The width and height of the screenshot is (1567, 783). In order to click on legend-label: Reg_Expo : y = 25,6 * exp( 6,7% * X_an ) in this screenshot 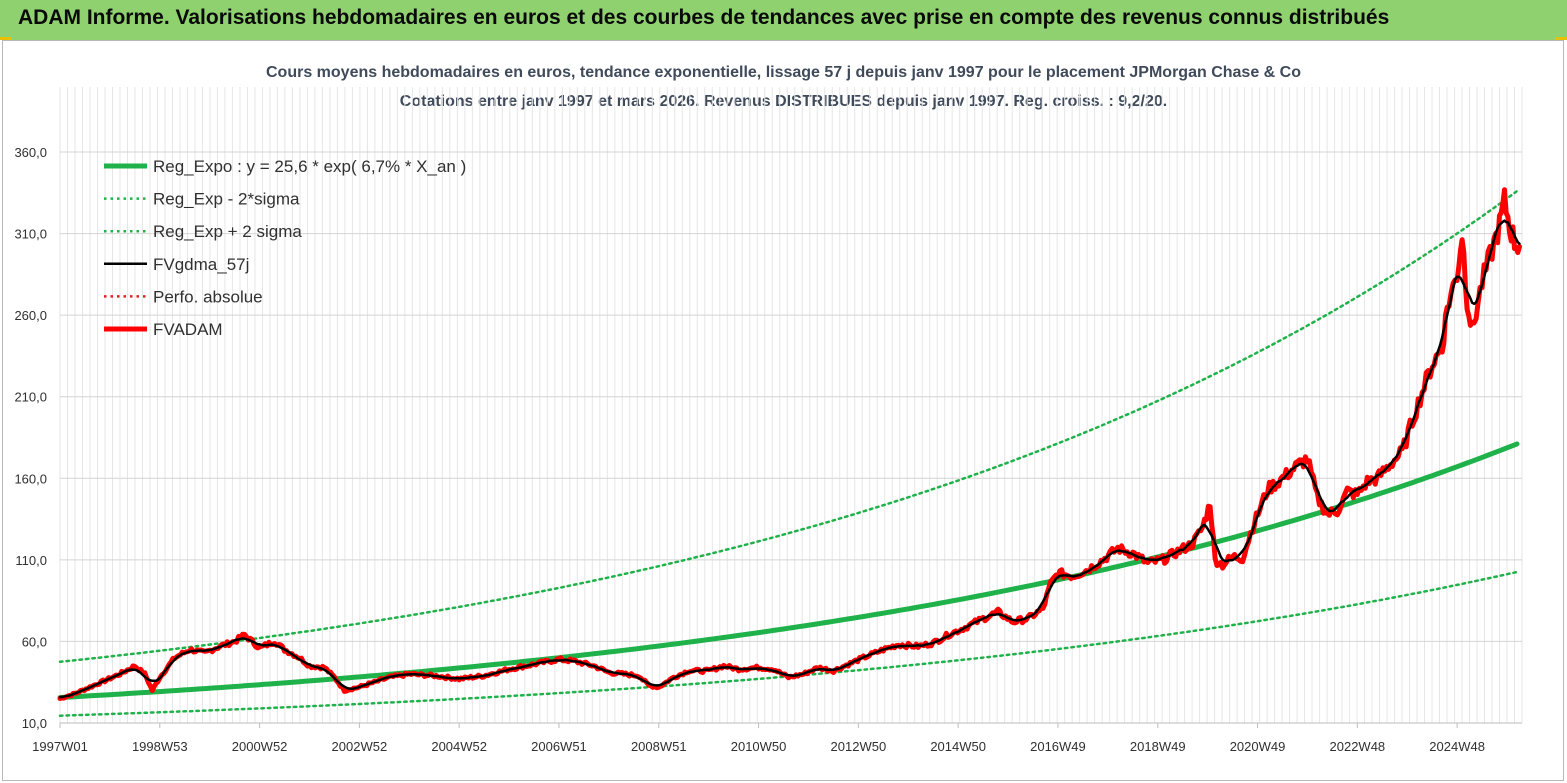, I will do `click(309, 166)`.